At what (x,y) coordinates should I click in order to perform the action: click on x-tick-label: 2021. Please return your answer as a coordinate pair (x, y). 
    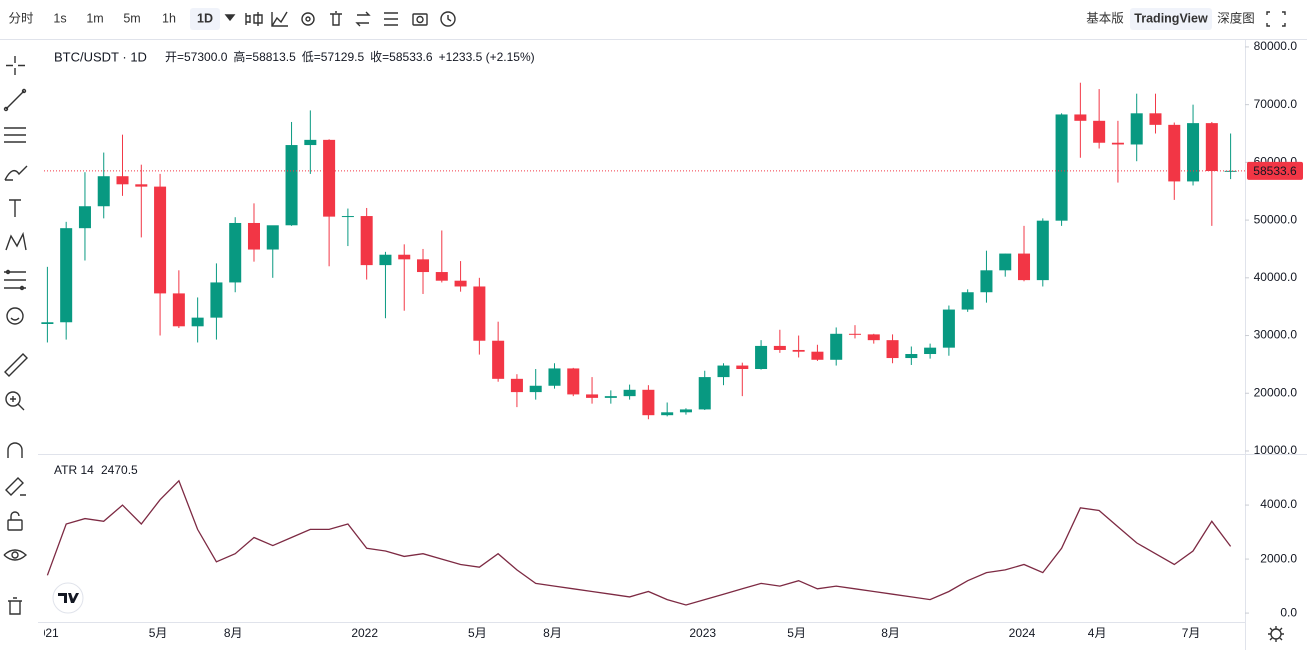
    Looking at the image, I should click on (45, 633).